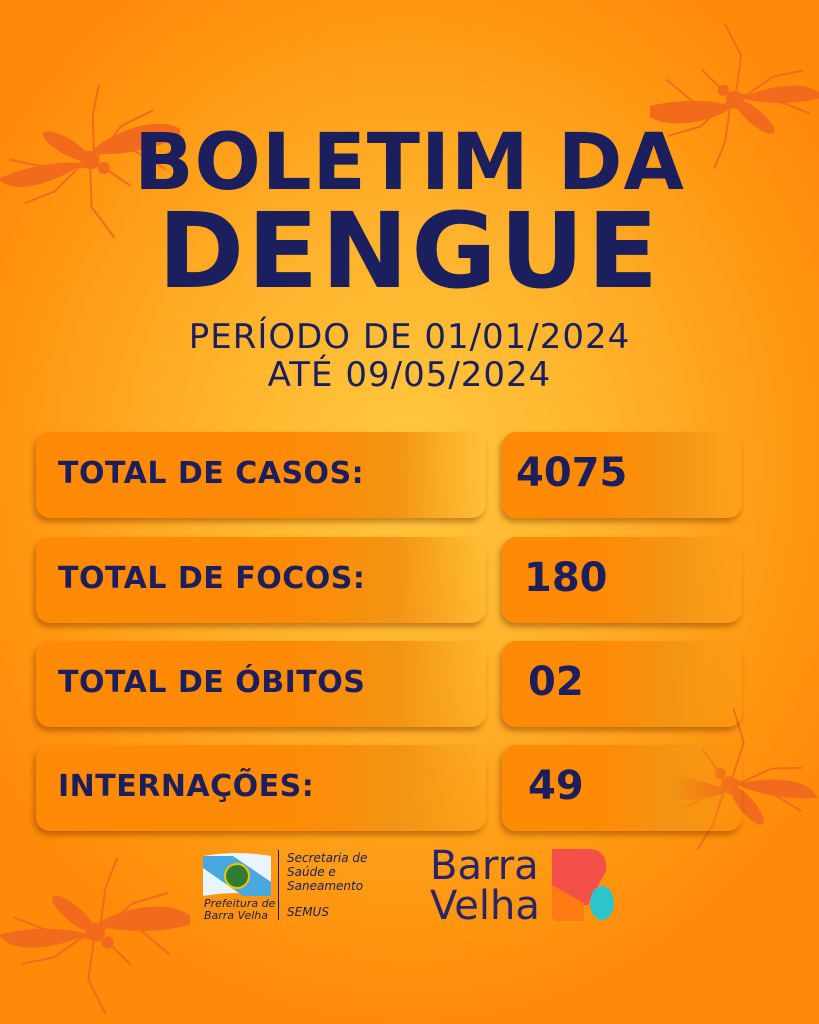 The image size is (819, 1024). I want to click on barra-velha-wordmark: Barra Velha, so click(485, 886).